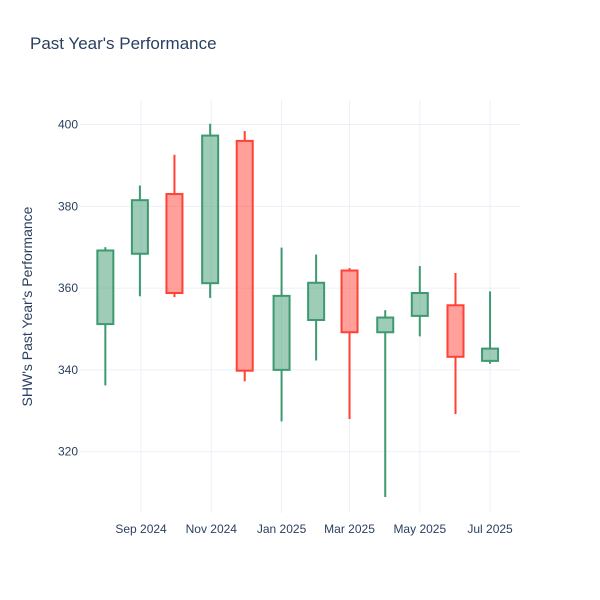 This screenshot has height=600, width=600. What do you see at coordinates (123, 43) in the screenshot?
I see `chart-title: Past Year's Performance` at bounding box center [123, 43].